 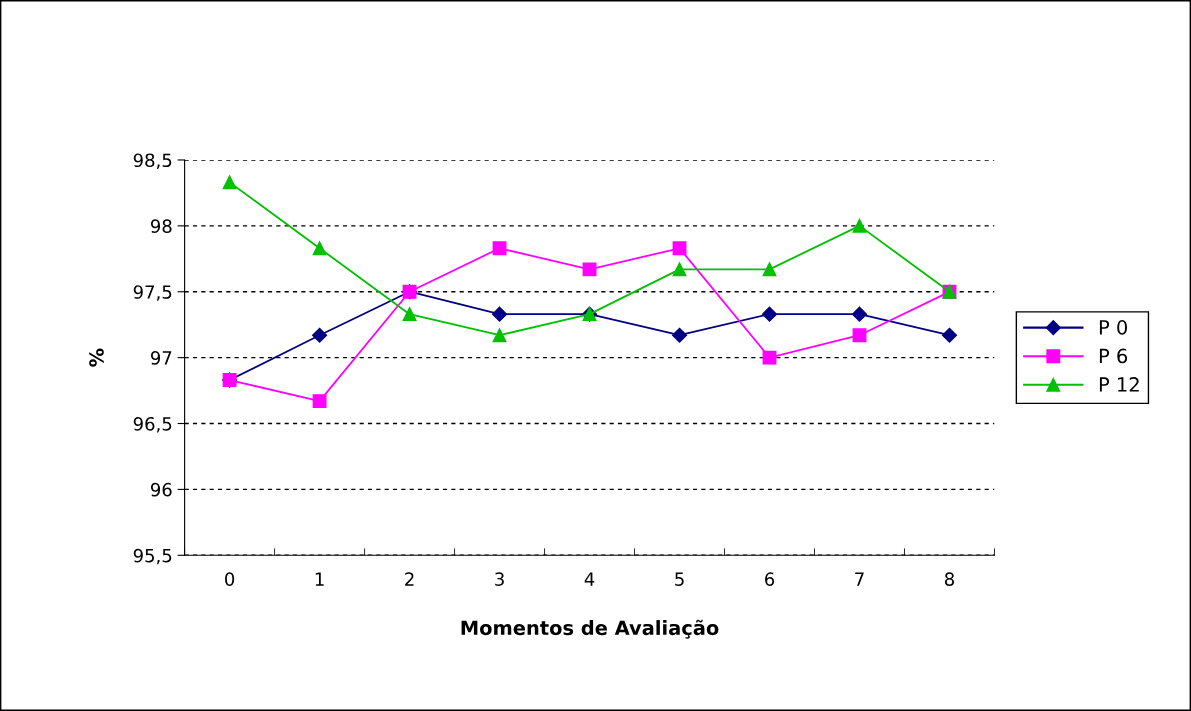 I want to click on y-tick-label: 96, so click(x=161, y=489).